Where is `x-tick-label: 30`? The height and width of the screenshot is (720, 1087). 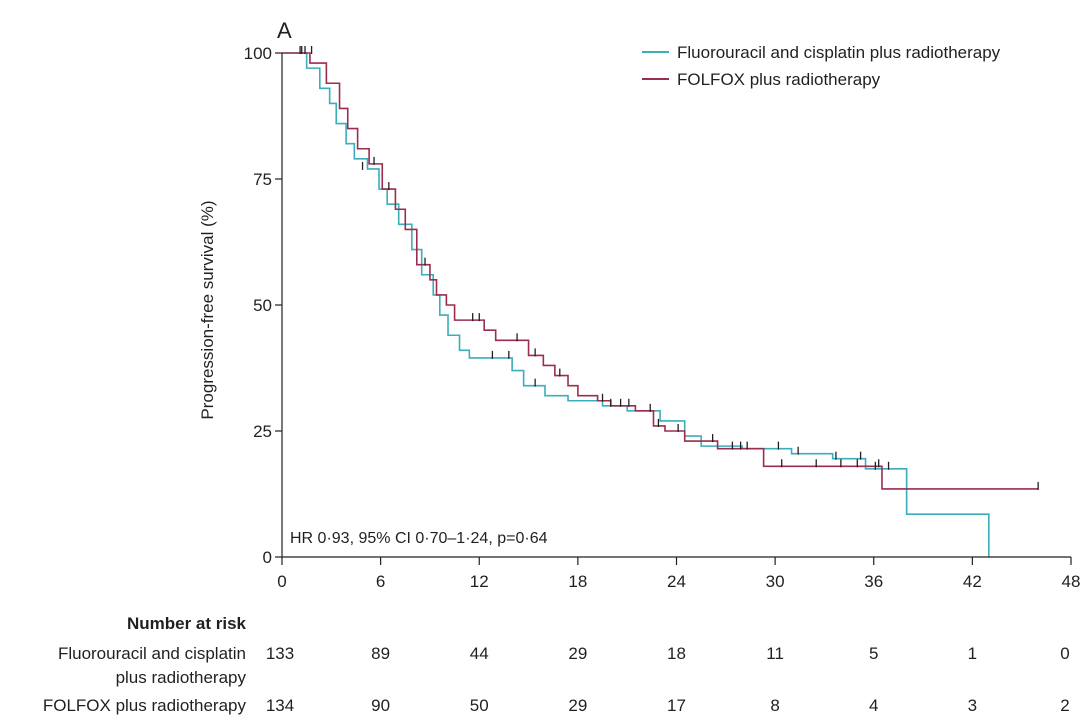
x-tick-label: 30 is located at coordinates (775, 581).